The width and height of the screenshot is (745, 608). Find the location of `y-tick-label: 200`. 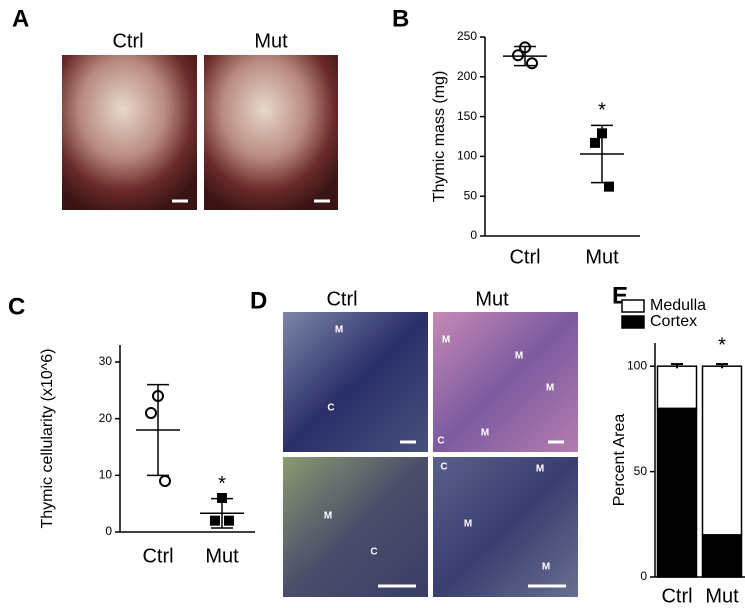

y-tick-label: 200 is located at coordinates (467, 76).